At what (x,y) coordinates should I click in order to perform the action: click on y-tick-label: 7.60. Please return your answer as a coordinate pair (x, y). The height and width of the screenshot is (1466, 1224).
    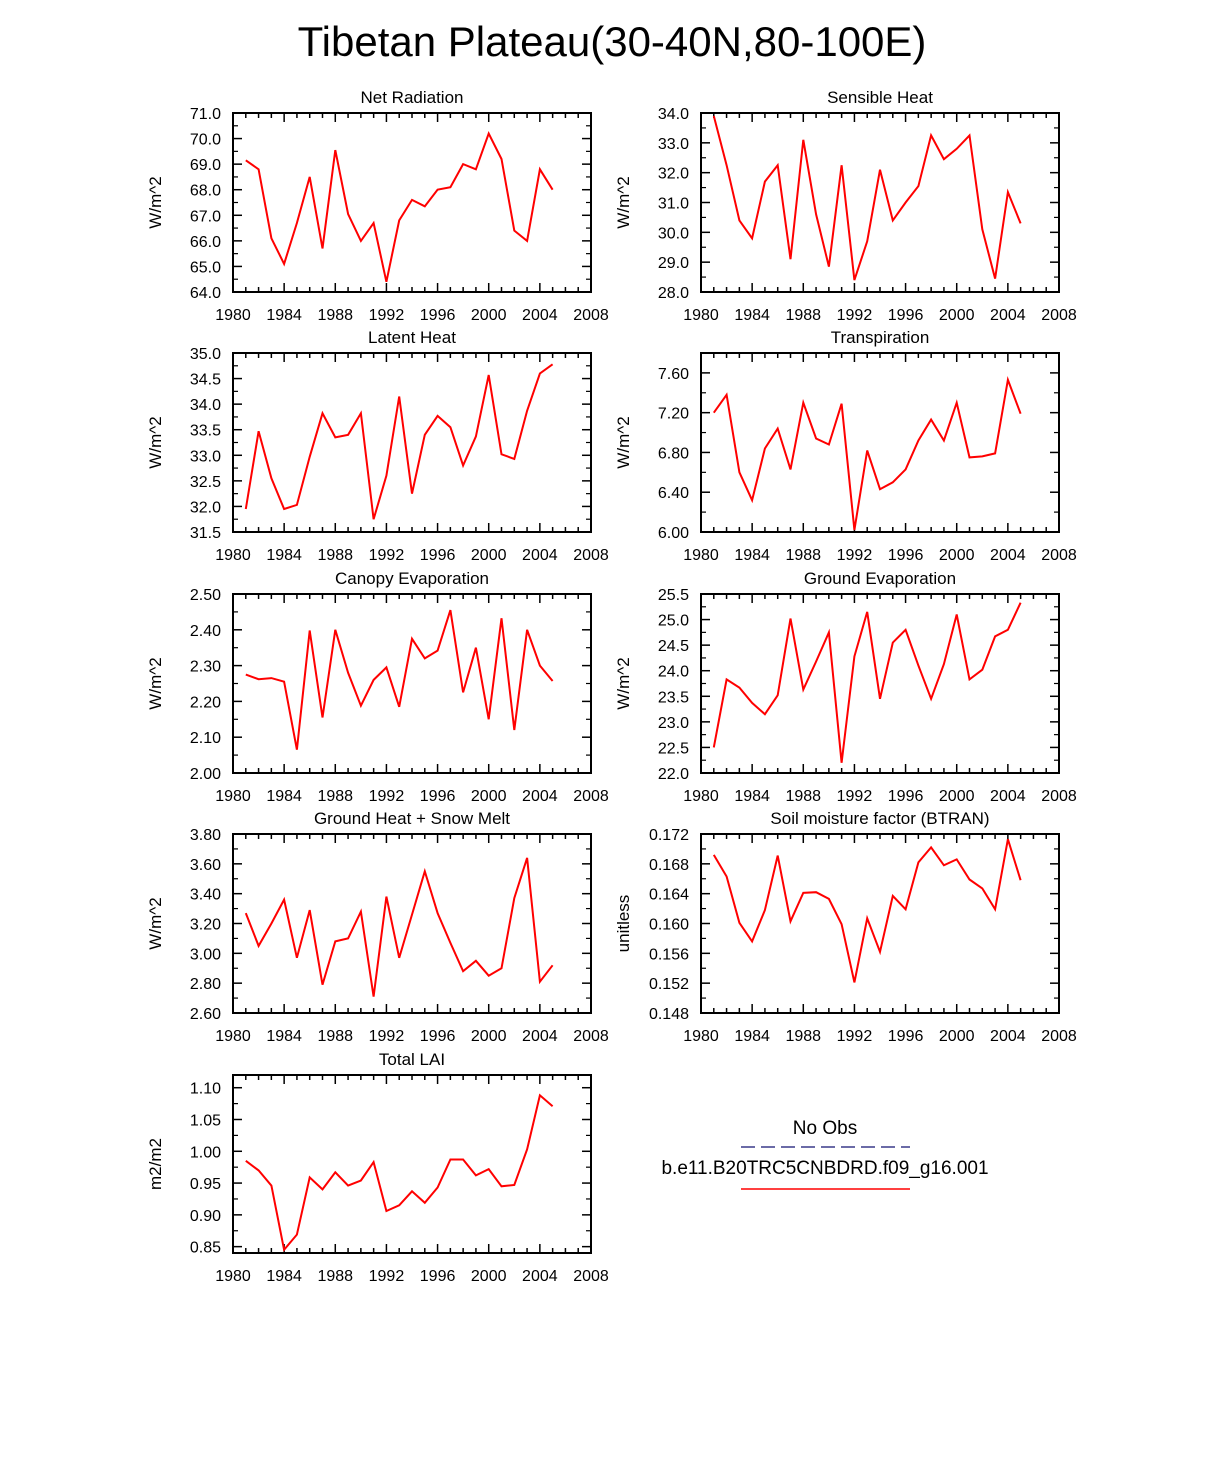
    Looking at the image, I should click on (673, 374).